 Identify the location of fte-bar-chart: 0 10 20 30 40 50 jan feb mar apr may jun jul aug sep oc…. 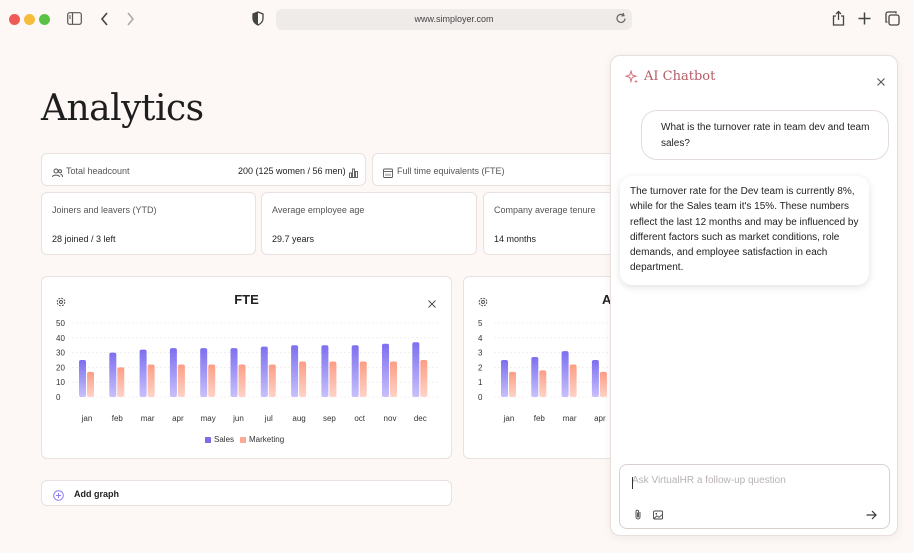
(247, 371).